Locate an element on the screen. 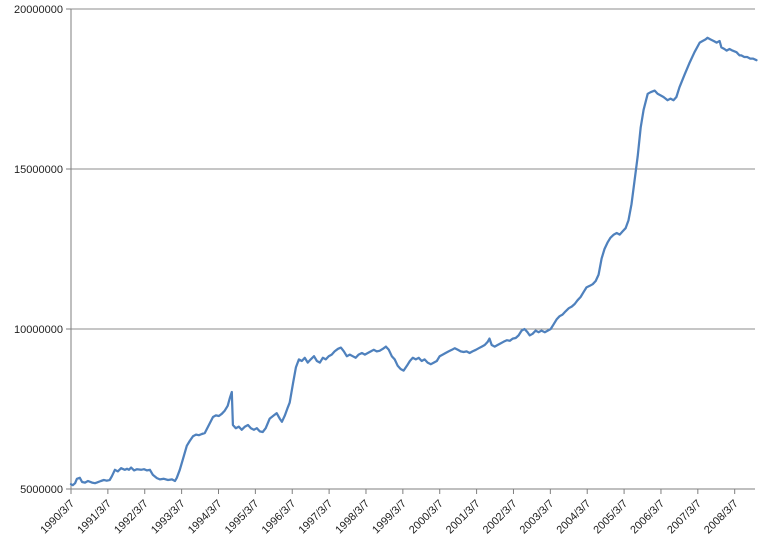  x-axis-tick-label: 2006/3/7 is located at coordinates (647, 517).